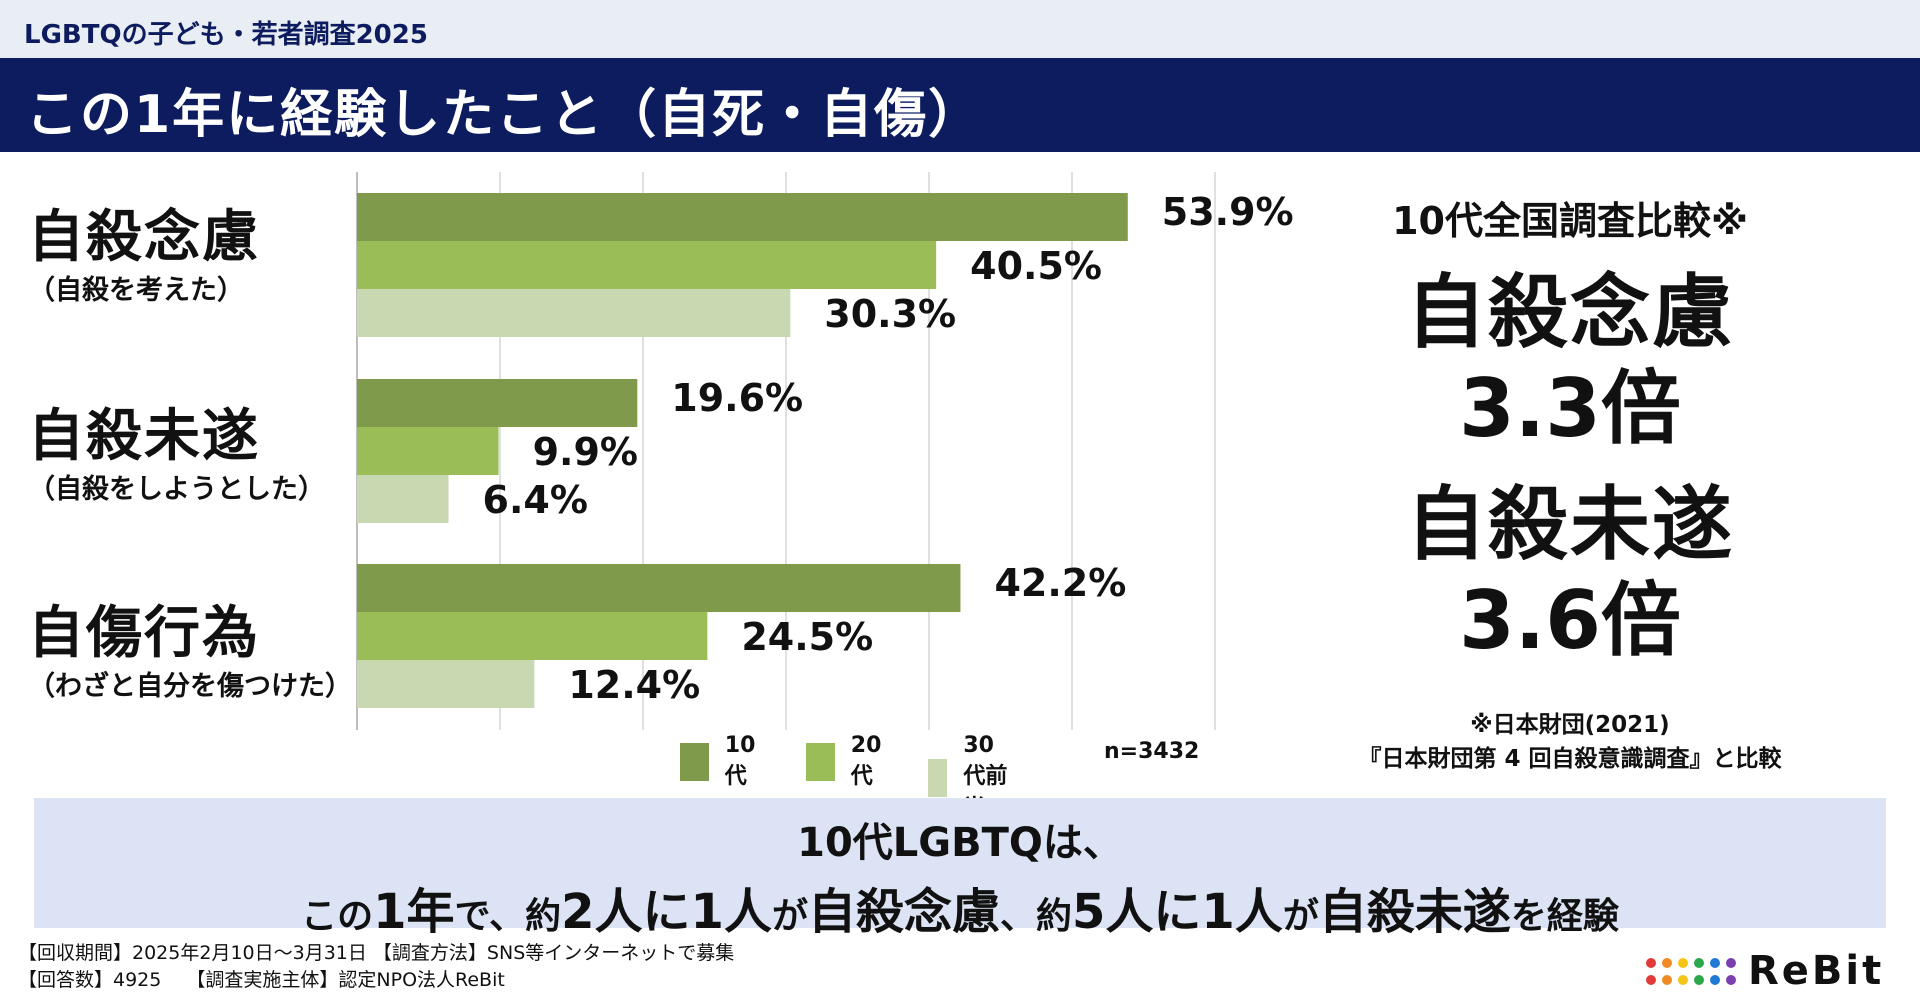 This screenshot has width=1920, height=1007. I want to click on legend-item-10s: 10代, so click(722, 761).